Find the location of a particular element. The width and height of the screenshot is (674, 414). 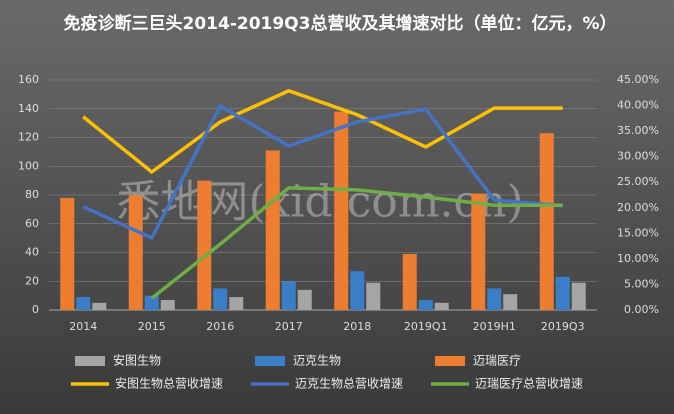

line is located at coordinates (322, 131).